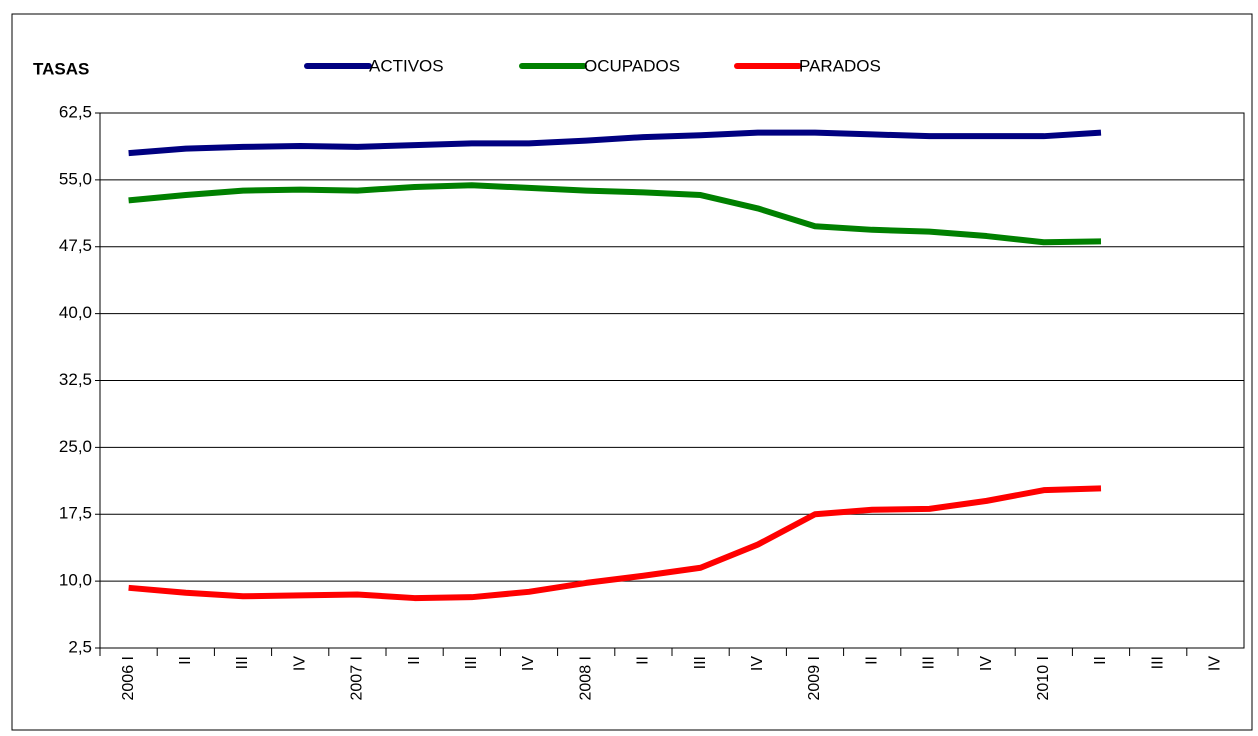 This screenshot has height=736, width=1258. What do you see at coordinates (75, 312) in the screenshot?
I see `y-tick-label: 40,0` at bounding box center [75, 312].